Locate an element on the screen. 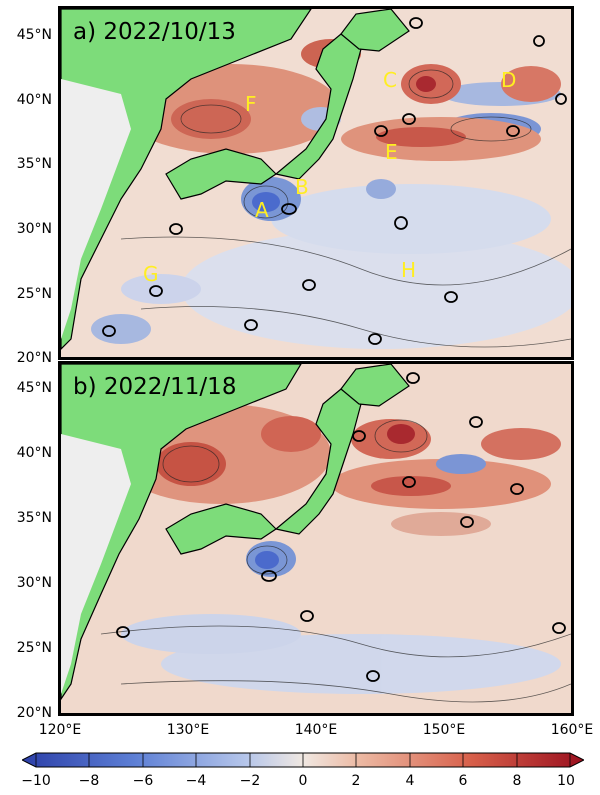  label-E: E is located at coordinates (391, 152).